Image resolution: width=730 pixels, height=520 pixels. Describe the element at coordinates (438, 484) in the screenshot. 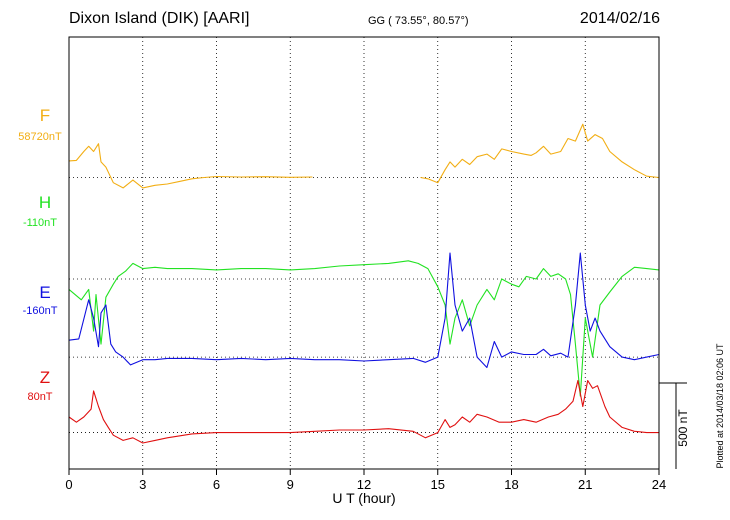

I see `x-tick-label: 15` at that location.